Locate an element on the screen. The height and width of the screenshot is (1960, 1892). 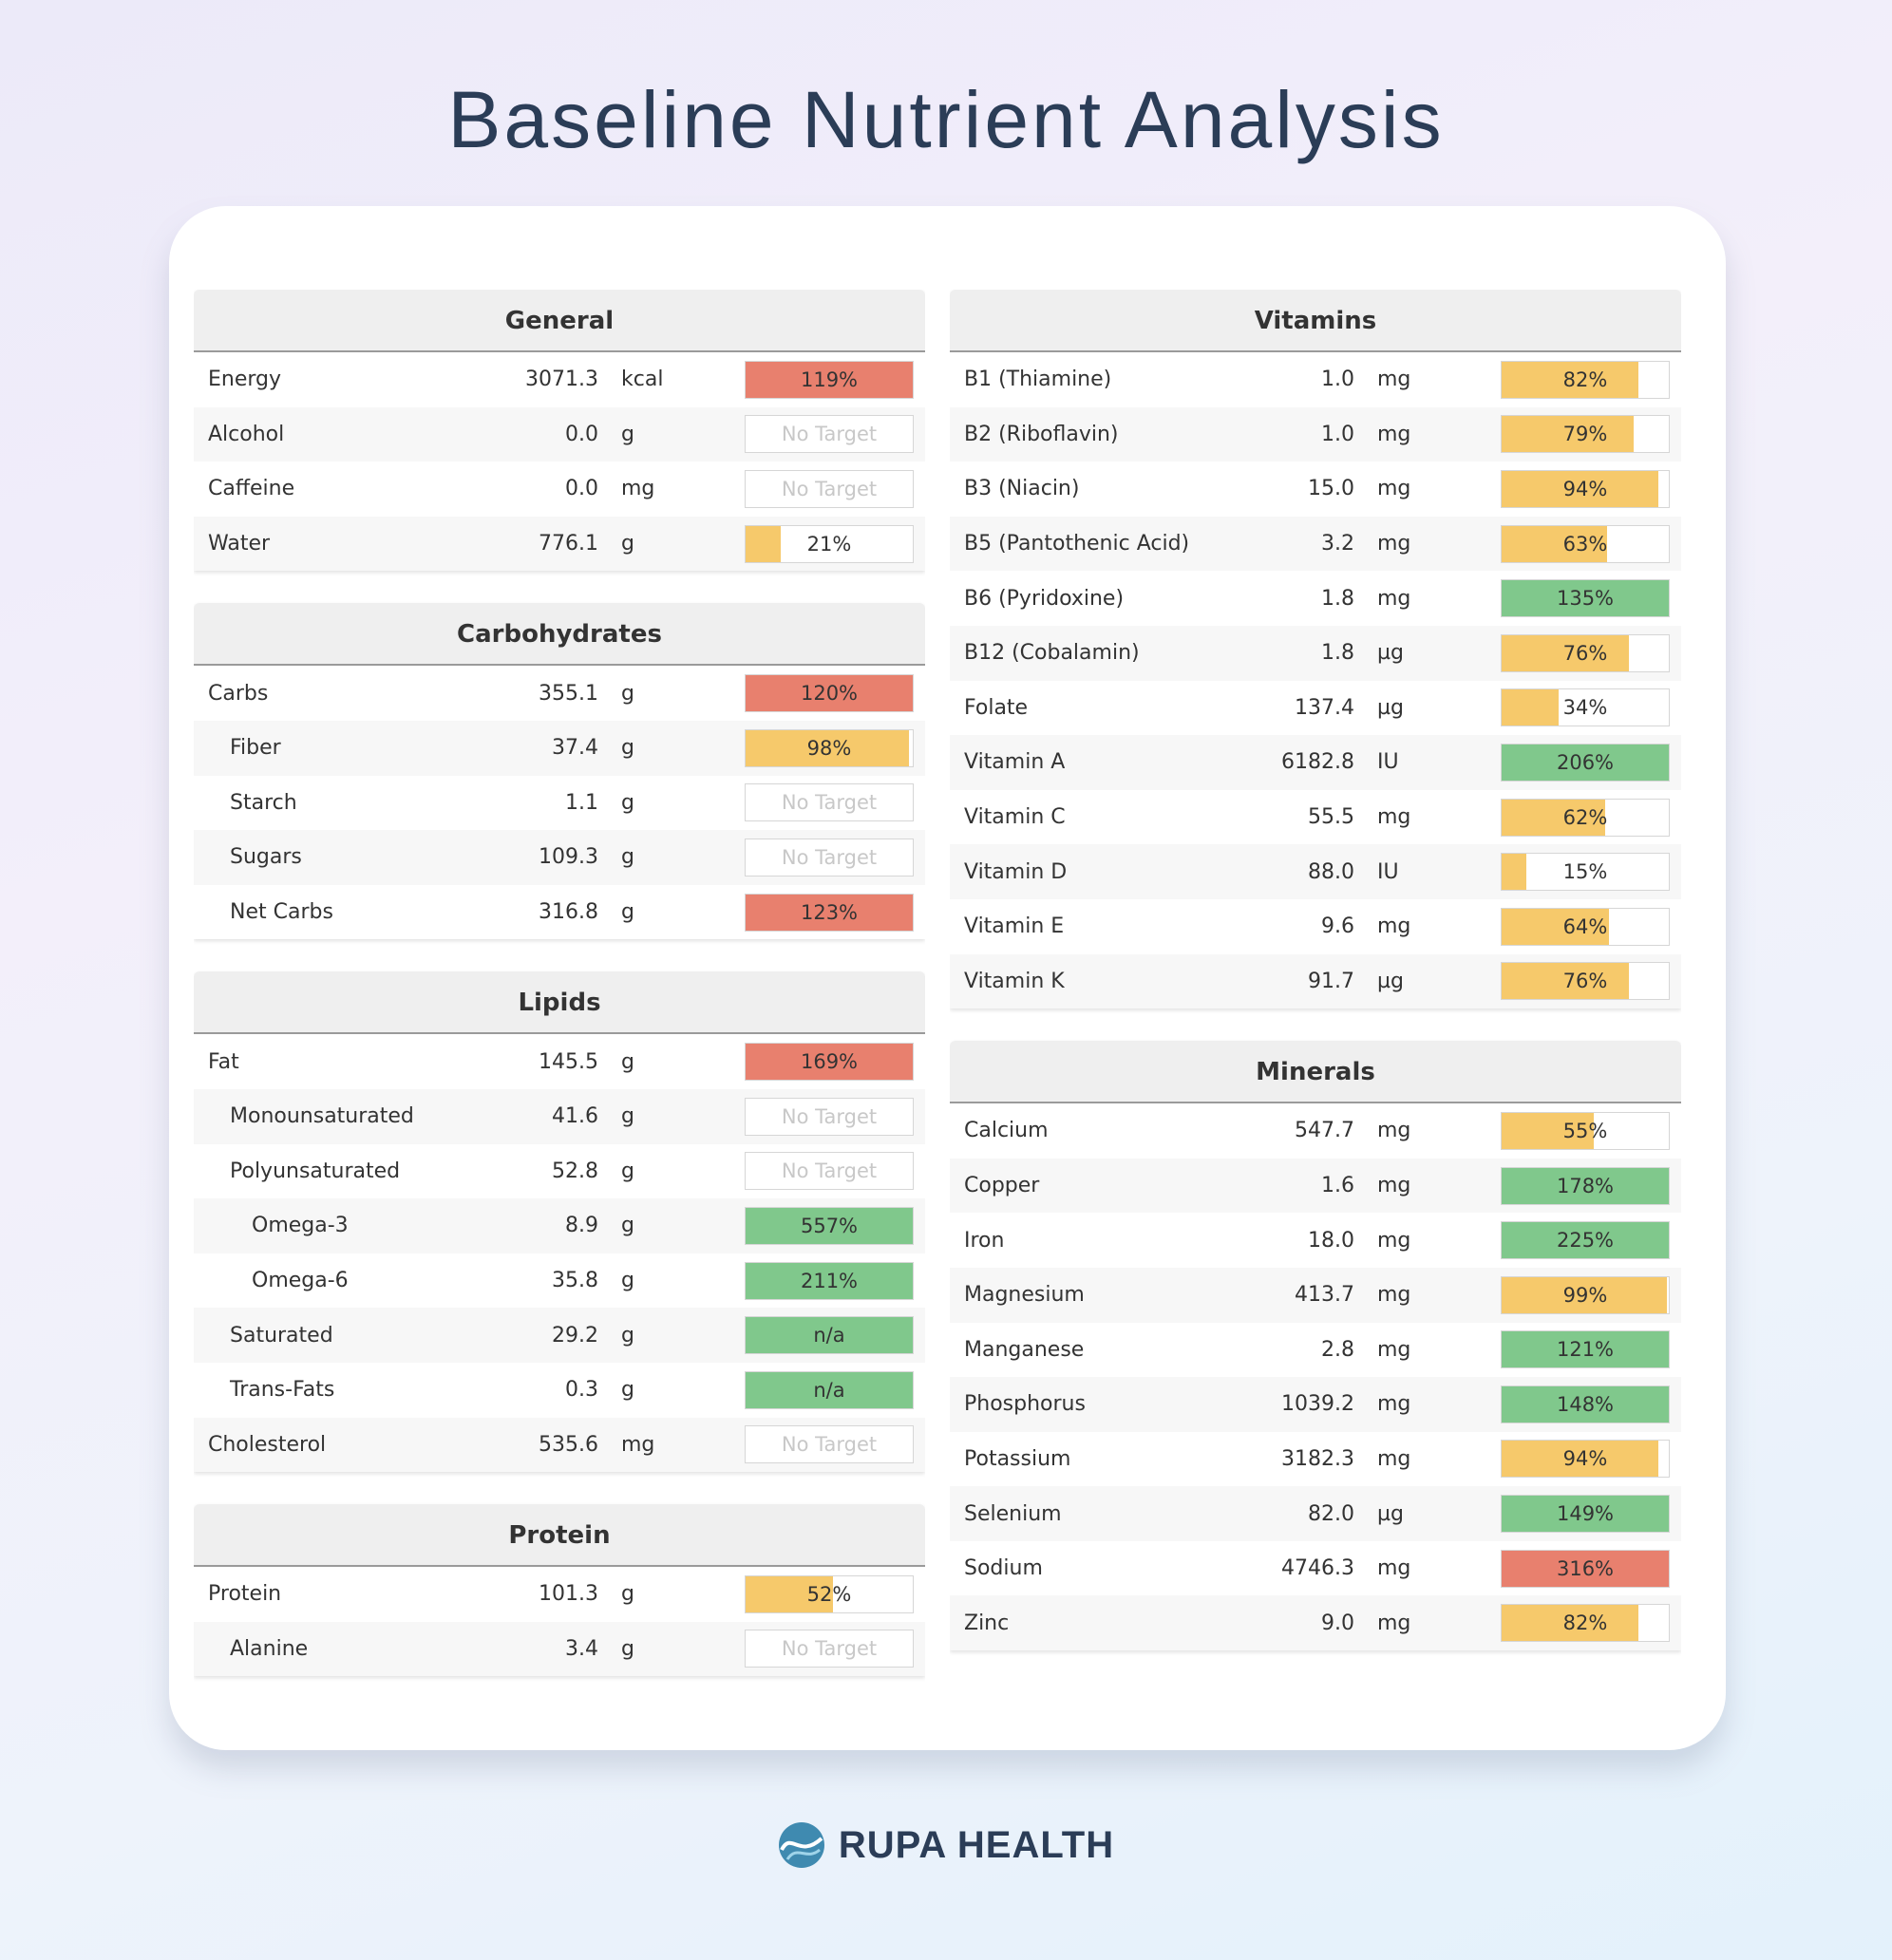
nutrient-row: Vitamin C 55.5 mg 62% is located at coordinates (1315, 817).